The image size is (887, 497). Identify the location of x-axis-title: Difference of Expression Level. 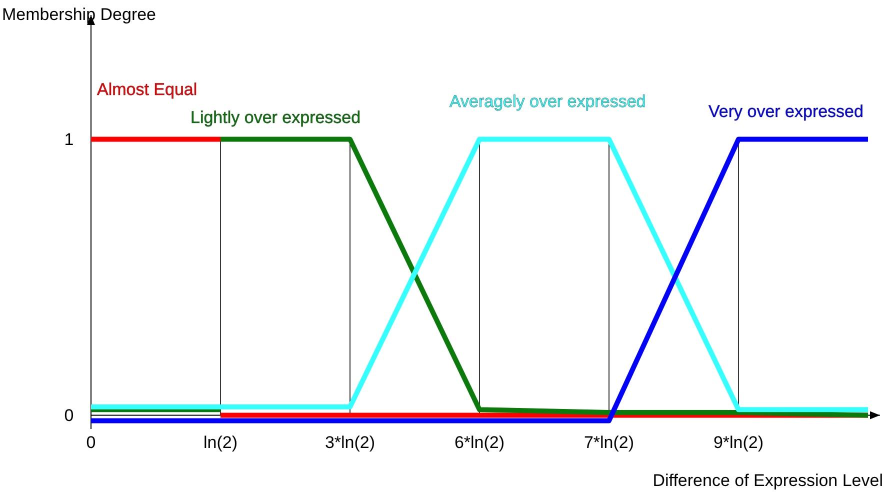
(767, 480).